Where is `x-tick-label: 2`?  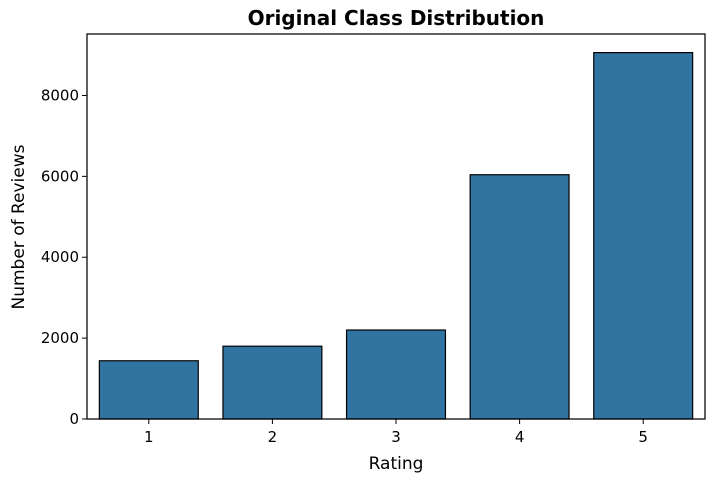 x-tick-label: 2 is located at coordinates (273, 437).